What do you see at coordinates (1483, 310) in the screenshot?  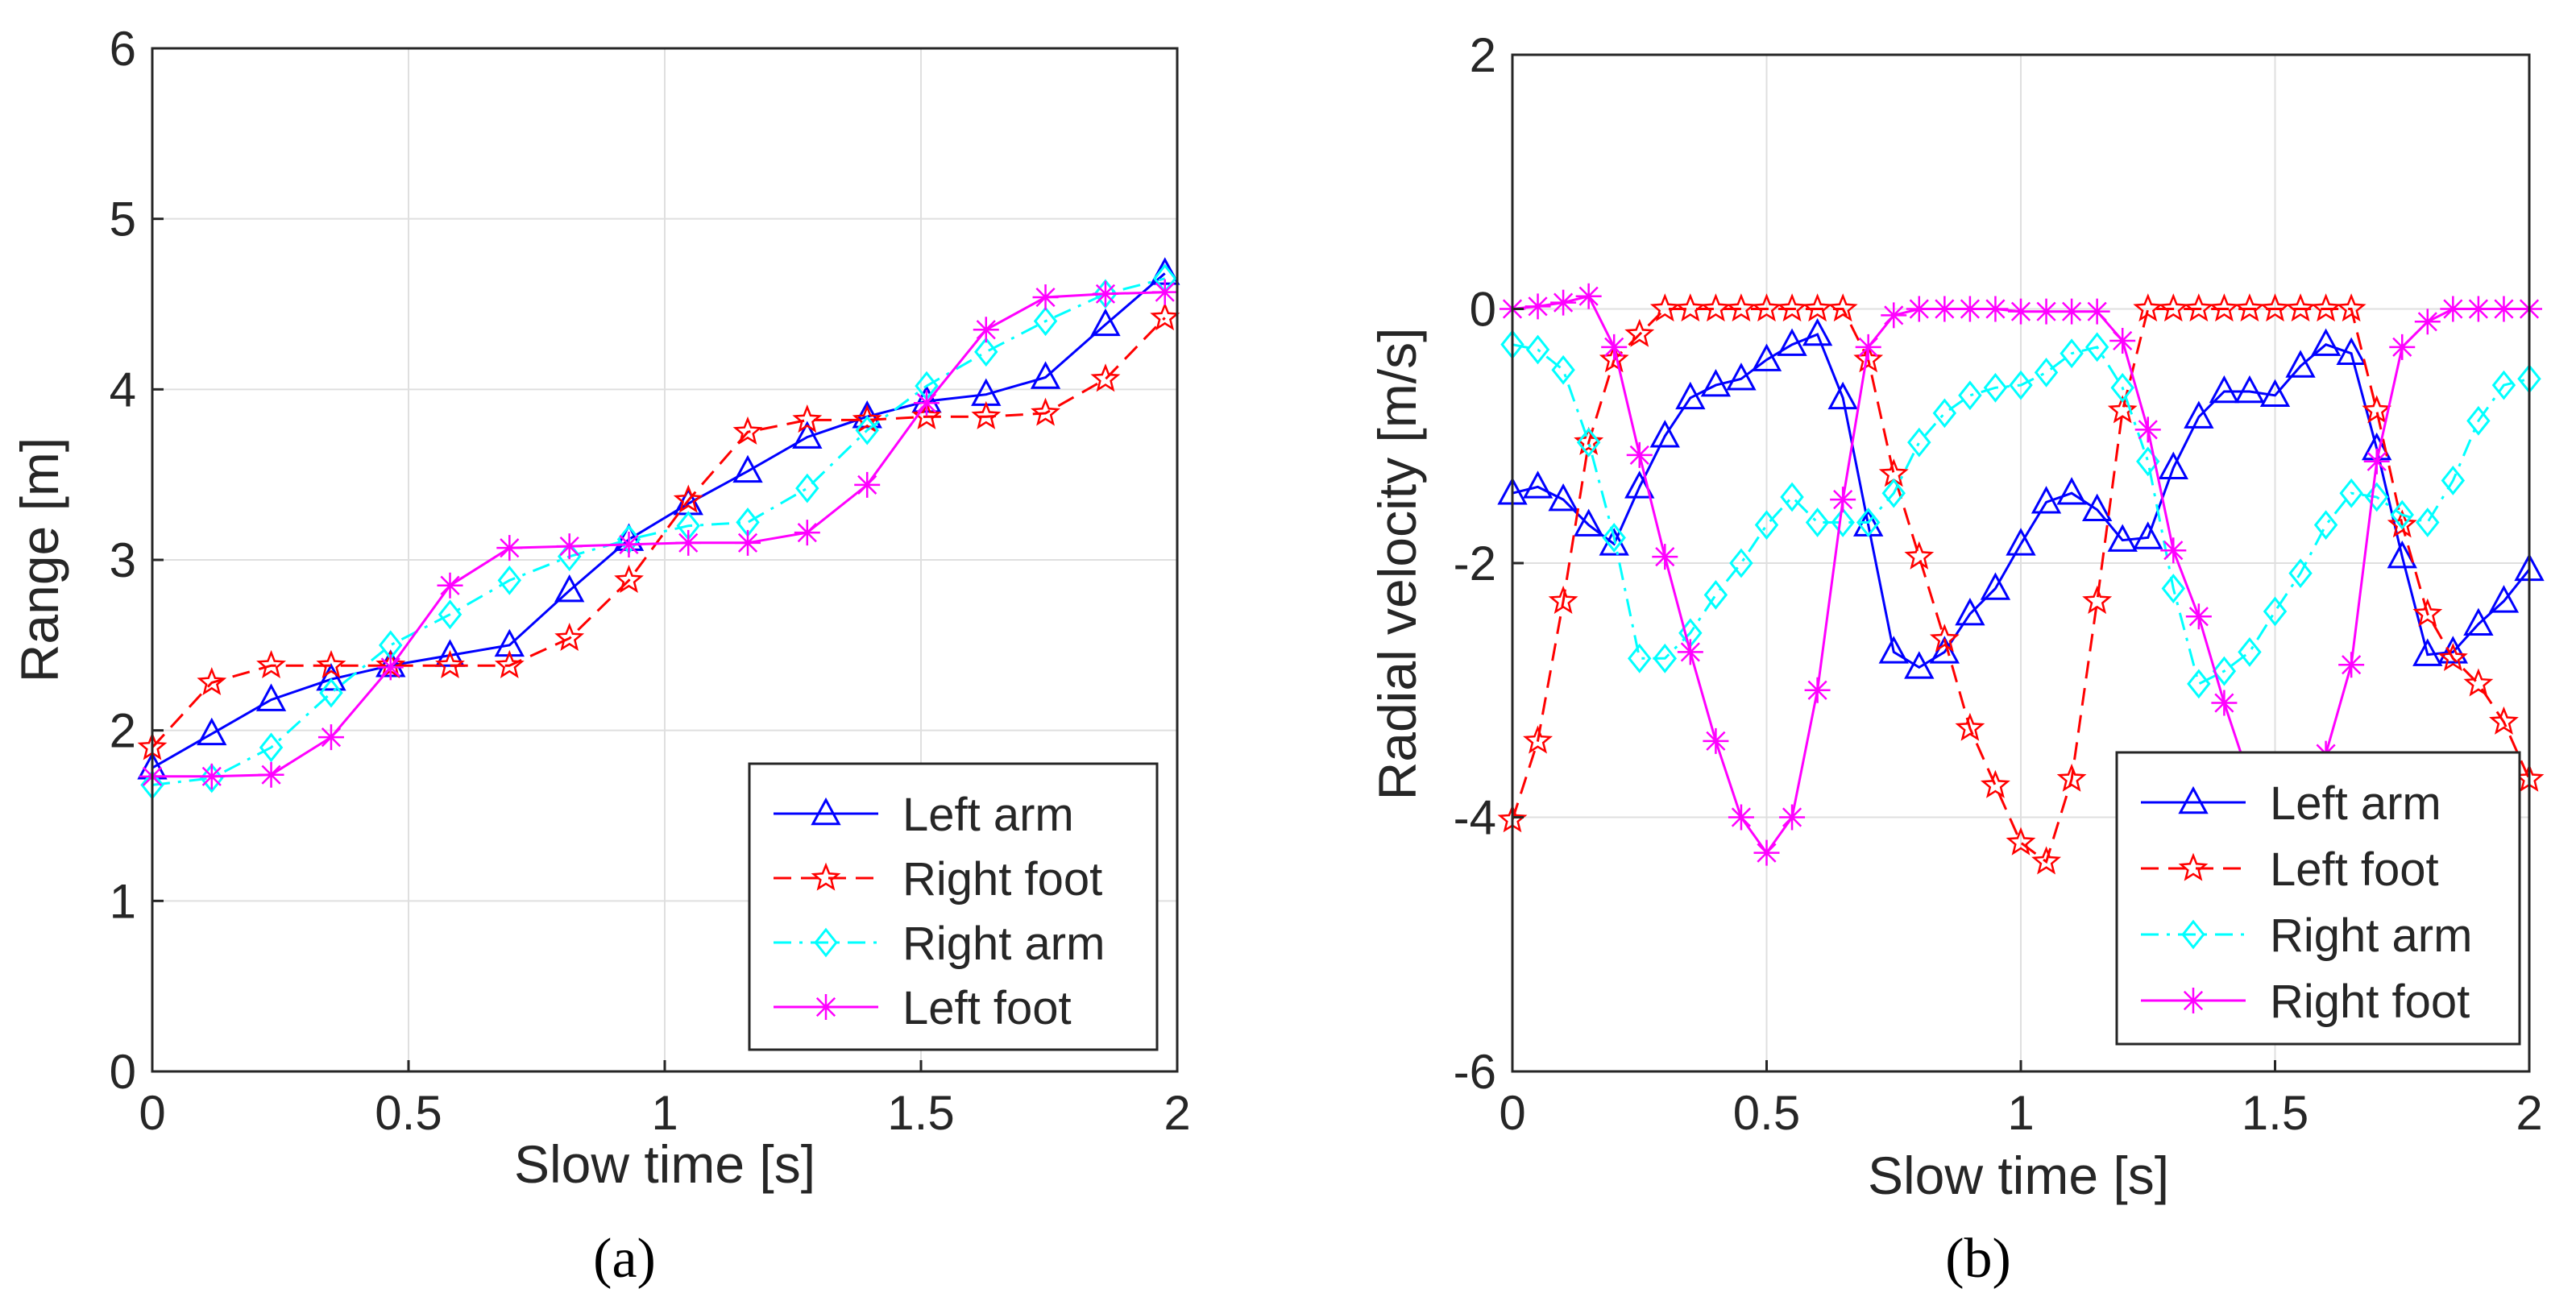 I see `y-tick-label: 0` at bounding box center [1483, 310].